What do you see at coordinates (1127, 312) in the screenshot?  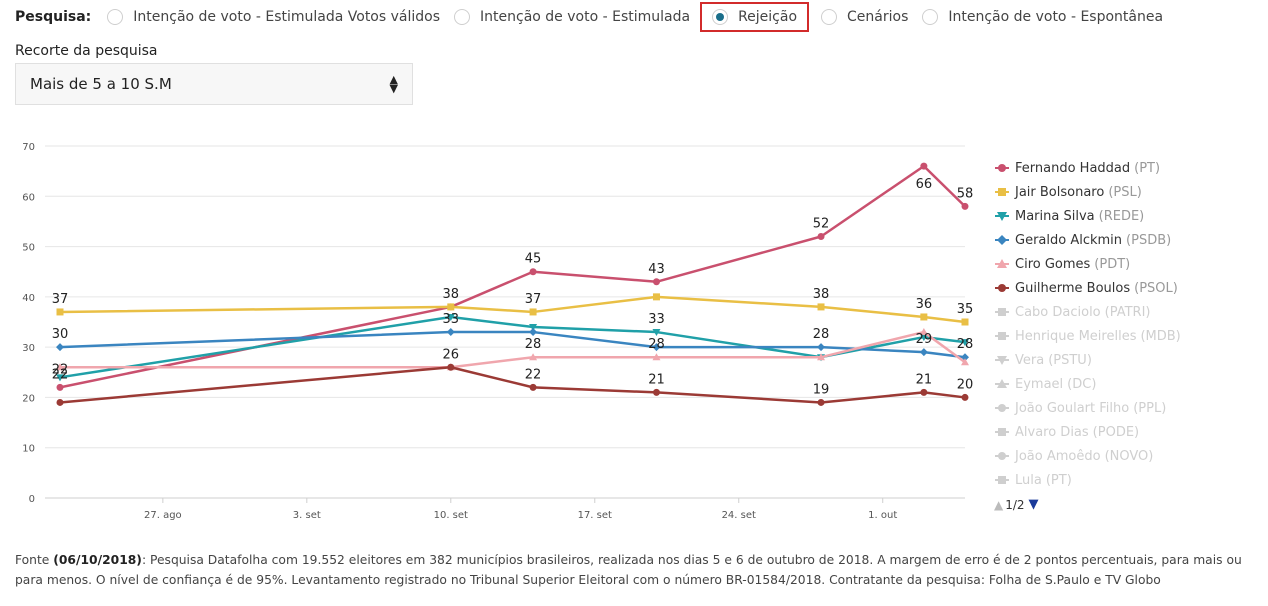 I see `legend-party: (PATRI)` at bounding box center [1127, 312].